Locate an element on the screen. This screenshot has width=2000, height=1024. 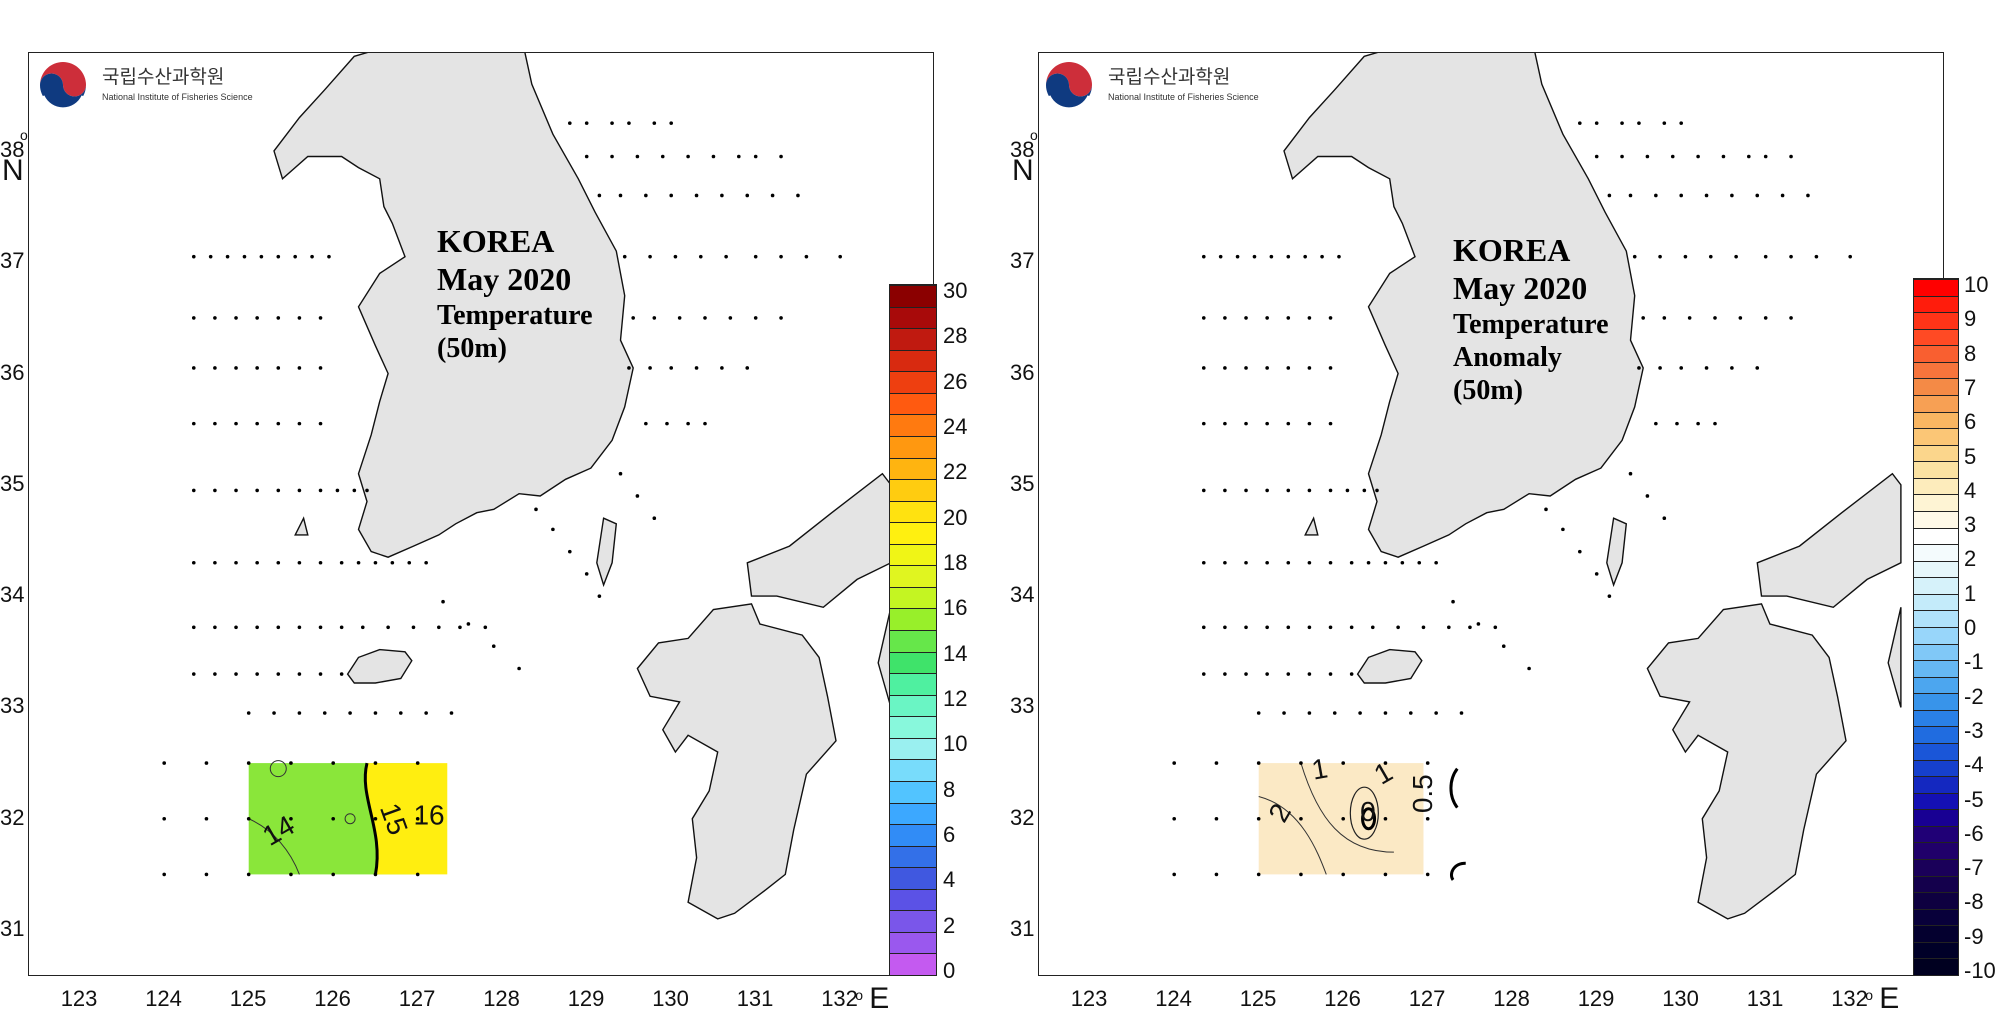
title-line-4: Anomaly is located at coordinates (1507, 357).